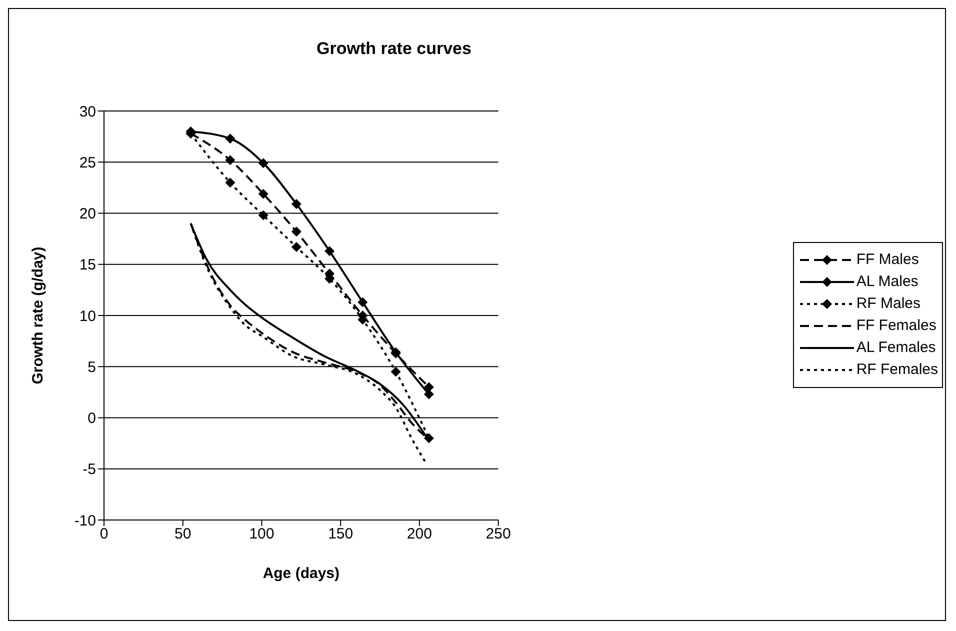 This screenshot has height=631, width=956. Describe the element at coordinates (394, 49) in the screenshot. I see `chart-title: Growth rate curves` at that location.